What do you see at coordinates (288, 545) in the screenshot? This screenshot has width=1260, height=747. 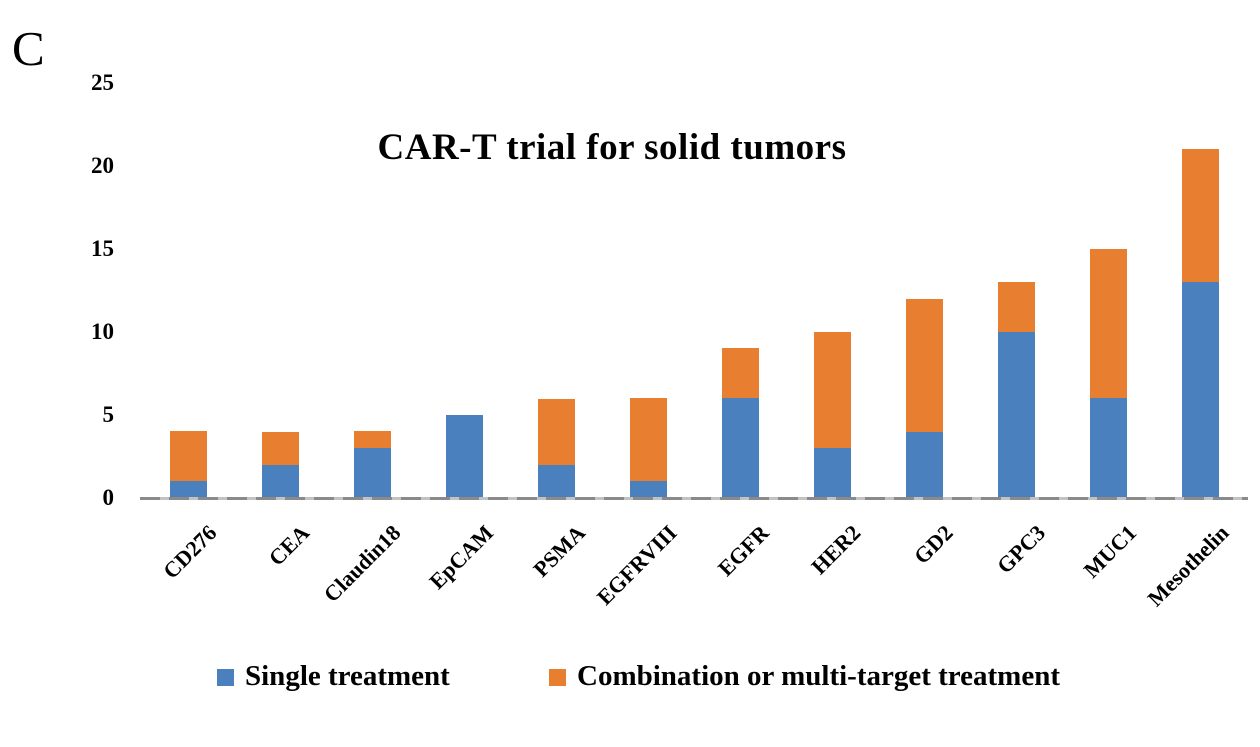 I see `x-axis-label: CEA` at bounding box center [288, 545].